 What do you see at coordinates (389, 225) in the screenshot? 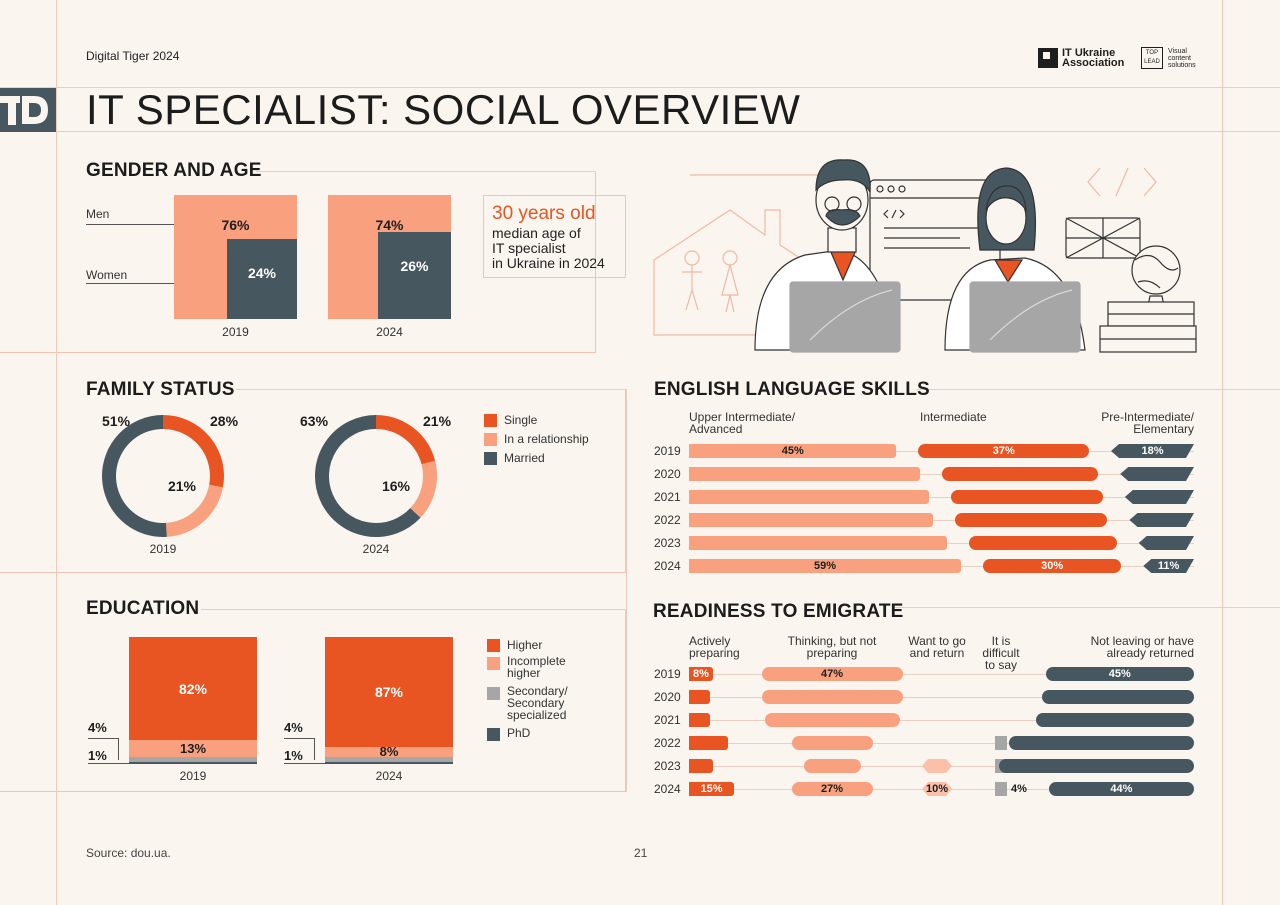
I see `men-value: 74%` at bounding box center [389, 225].